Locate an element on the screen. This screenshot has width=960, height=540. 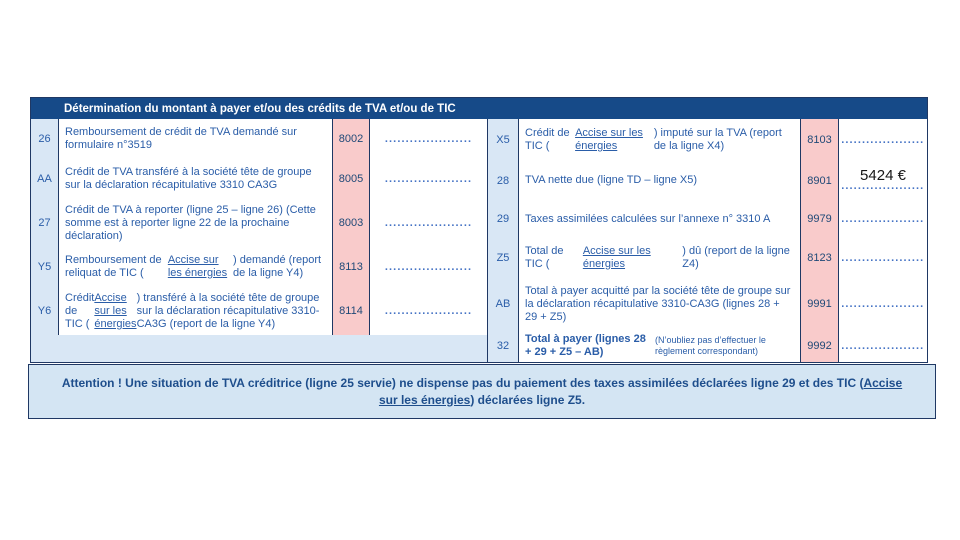
row-label: 27 is located at coordinates (45, 223).